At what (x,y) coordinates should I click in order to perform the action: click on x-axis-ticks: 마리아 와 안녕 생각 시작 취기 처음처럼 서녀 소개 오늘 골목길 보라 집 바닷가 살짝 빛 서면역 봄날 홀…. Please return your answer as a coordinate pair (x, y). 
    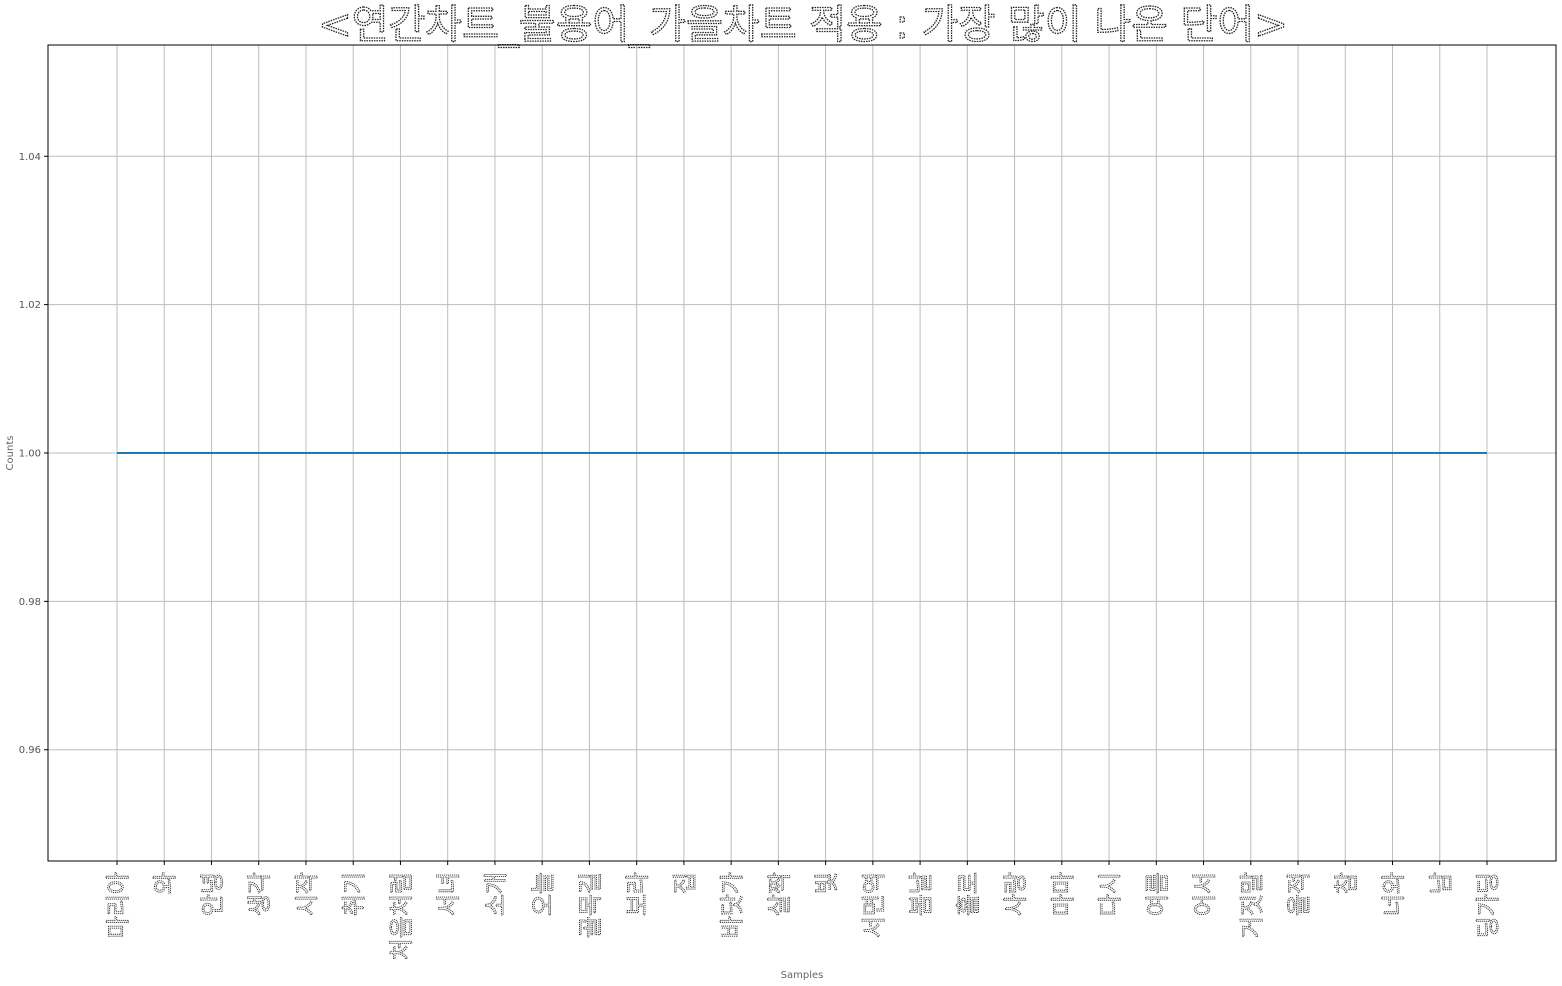
    Looking at the image, I should click on (803, 911).